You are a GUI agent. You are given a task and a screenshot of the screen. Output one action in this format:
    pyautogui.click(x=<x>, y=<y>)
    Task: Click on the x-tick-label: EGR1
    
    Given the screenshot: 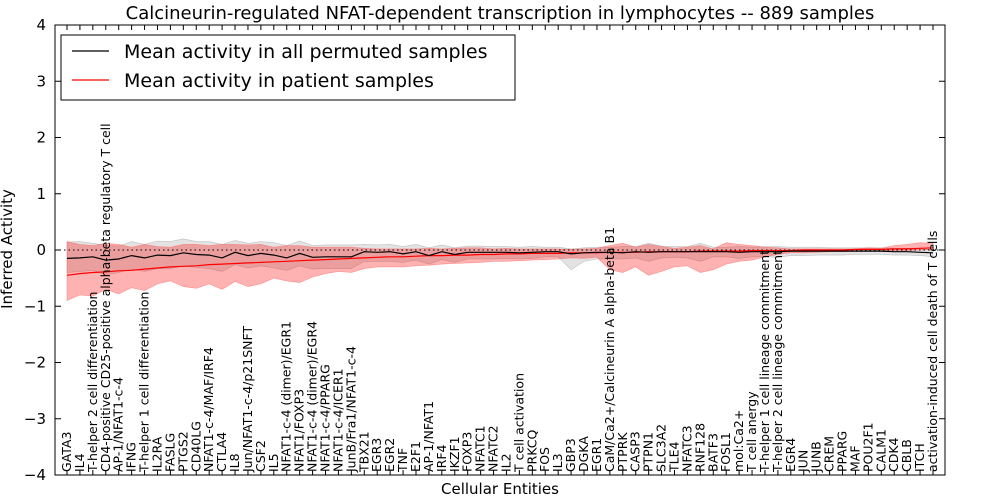 What is the action you would take?
    pyautogui.click(x=596, y=455)
    